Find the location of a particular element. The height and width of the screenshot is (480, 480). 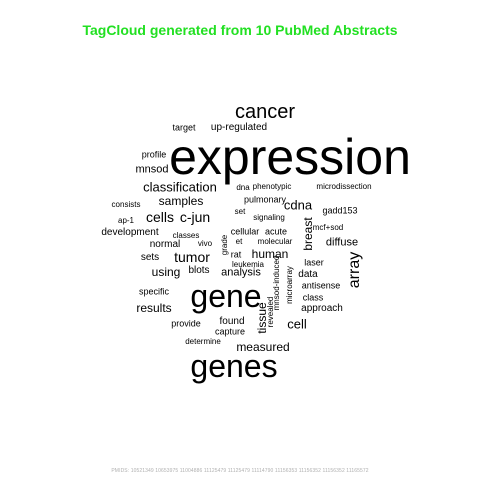

tag-word: target is located at coordinates (184, 127).